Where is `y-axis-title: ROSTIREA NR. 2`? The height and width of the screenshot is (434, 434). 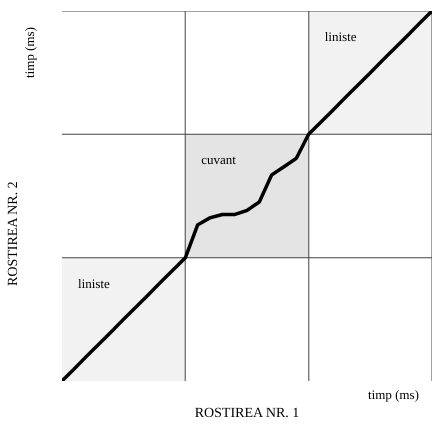
y-axis-title: ROSTIREA NR. 2 is located at coordinates (14, 233).